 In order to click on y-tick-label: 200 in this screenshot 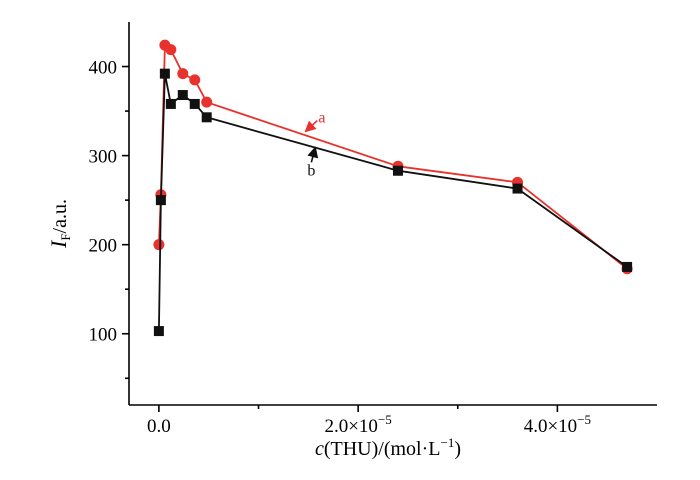, I will do `click(103, 246)`.